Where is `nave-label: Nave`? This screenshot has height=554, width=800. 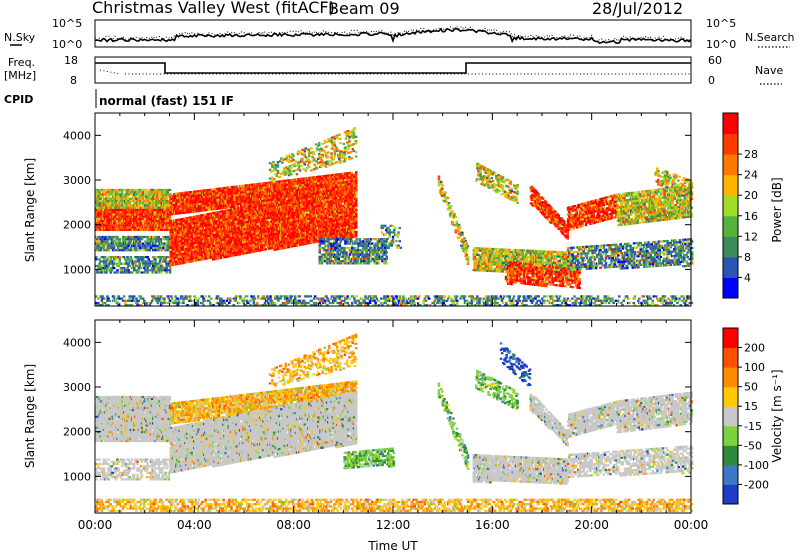 nave-label: Nave is located at coordinates (769, 70).